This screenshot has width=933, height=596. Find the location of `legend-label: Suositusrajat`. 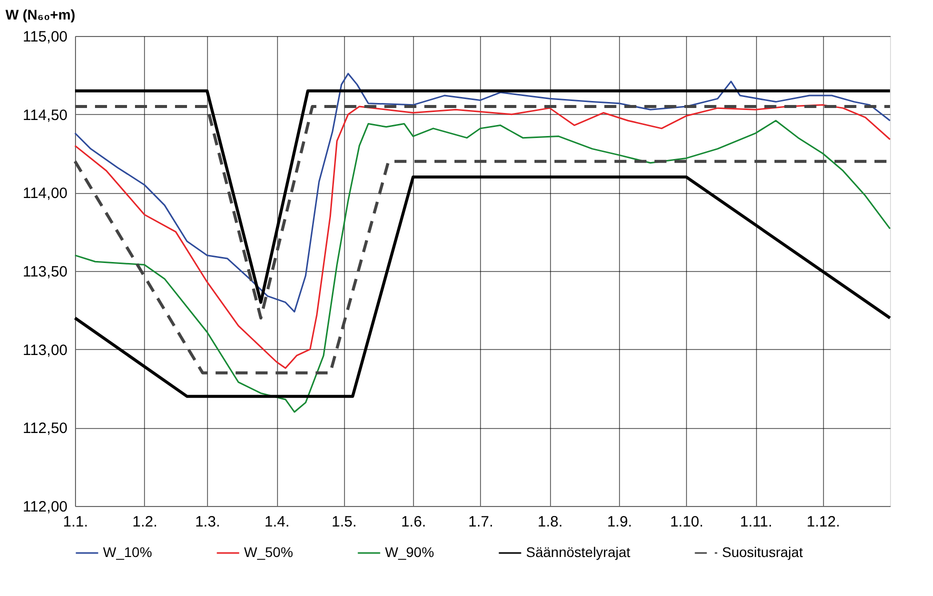

legend-label: Suositusrajat is located at coordinates (763, 552).